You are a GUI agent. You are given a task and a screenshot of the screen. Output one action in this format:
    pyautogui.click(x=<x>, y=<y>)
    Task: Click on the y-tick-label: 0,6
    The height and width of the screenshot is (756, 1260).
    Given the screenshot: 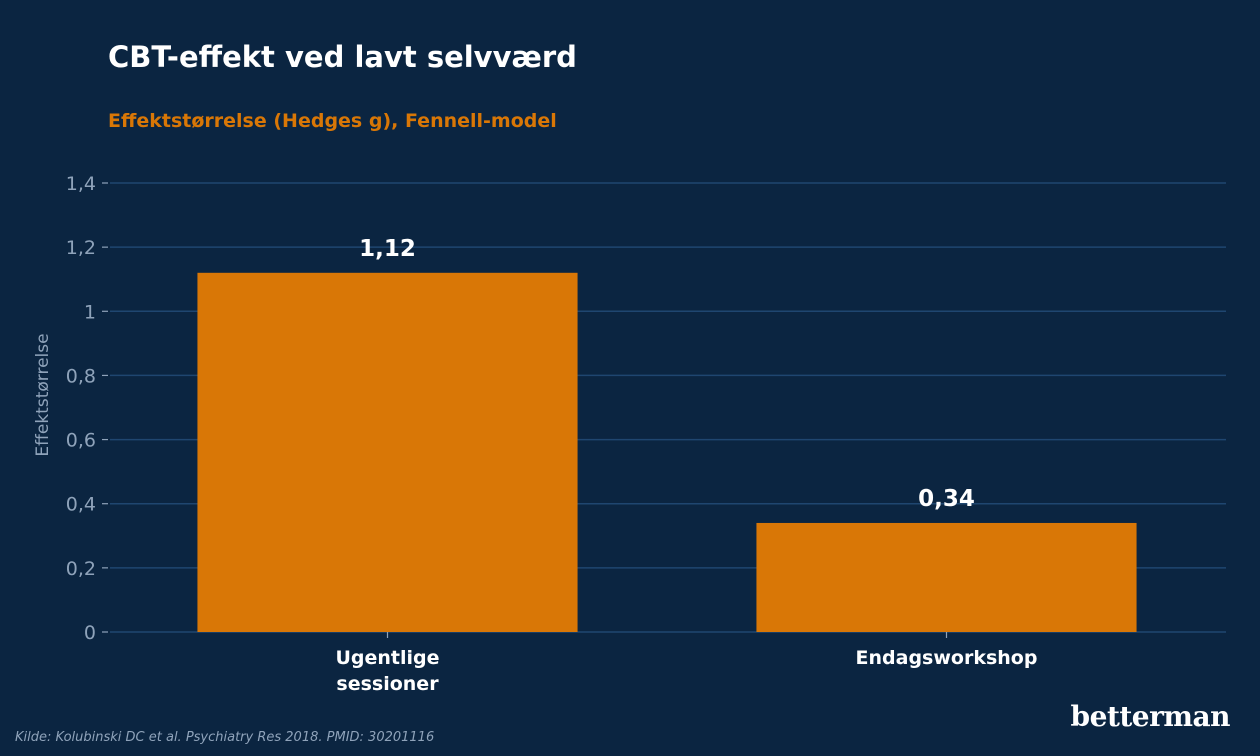 What is the action you would take?
    pyautogui.click(x=81, y=441)
    